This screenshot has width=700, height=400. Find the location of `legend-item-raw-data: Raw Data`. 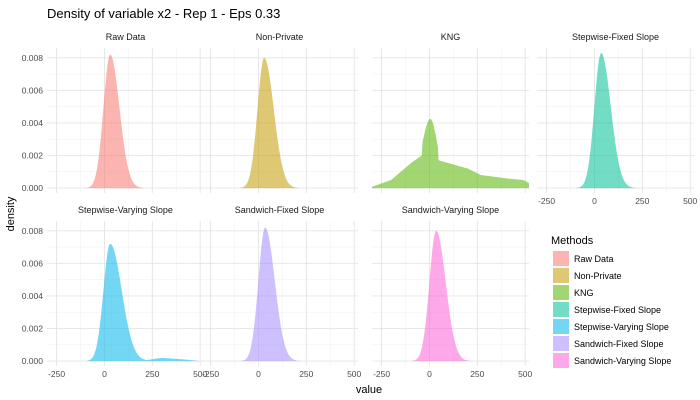

legend-item-raw-data: Raw Data is located at coordinates (583, 258).